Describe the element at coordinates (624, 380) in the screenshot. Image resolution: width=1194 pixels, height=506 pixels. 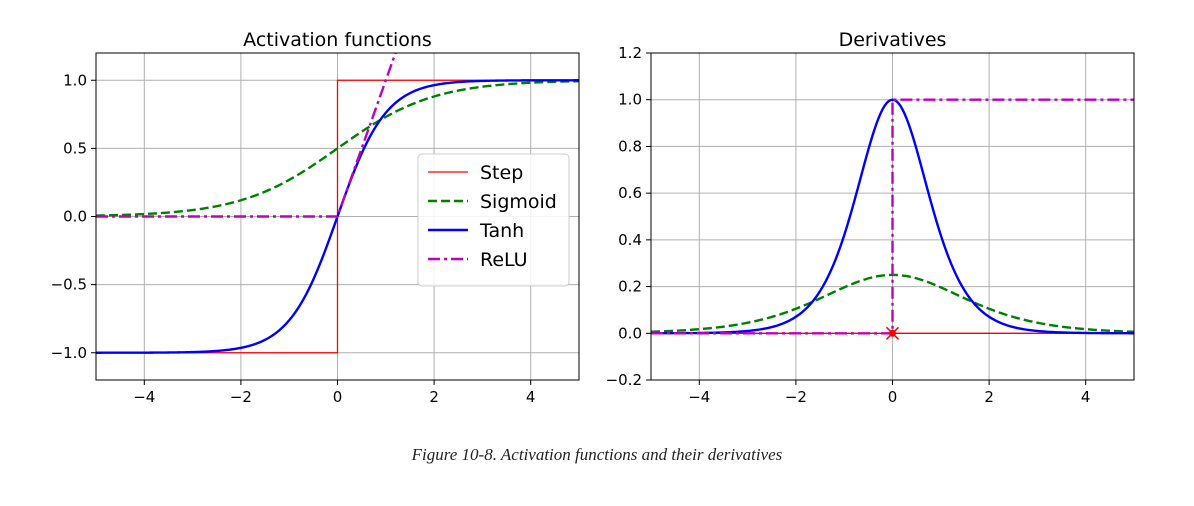
I see `y-tick-label: −0.2` at that location.